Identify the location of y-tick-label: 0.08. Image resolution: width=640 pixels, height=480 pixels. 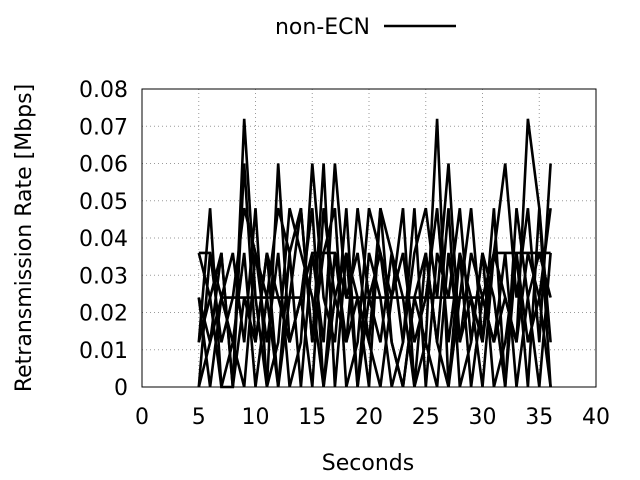
(103, 90).